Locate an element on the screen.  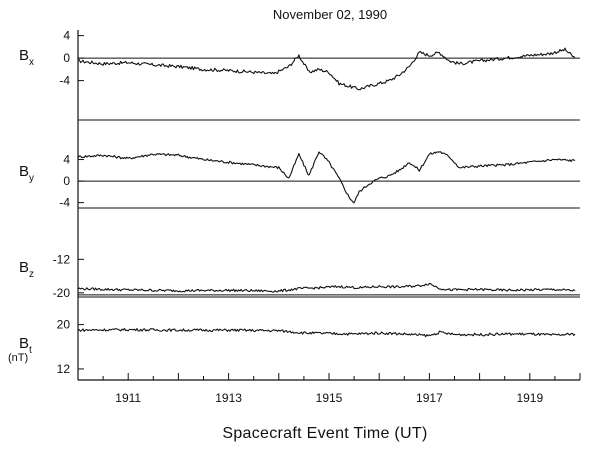
by-ytick-label-1: 0 is located at coordinates (66, 181).